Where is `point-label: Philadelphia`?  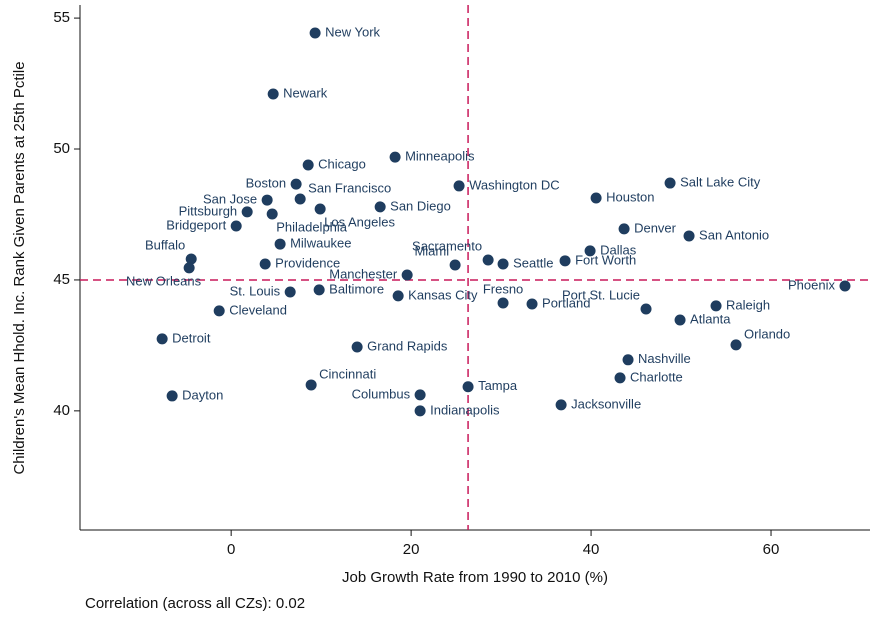 point-label: Philadelphia is located at coordinates (312, 226).